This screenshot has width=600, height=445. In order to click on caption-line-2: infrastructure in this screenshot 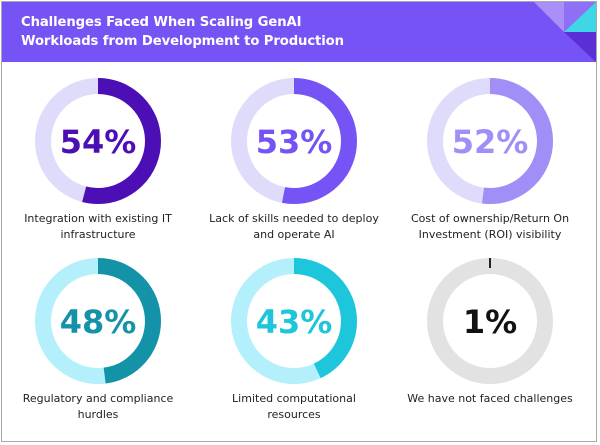, I will do `click(98, 234)`.